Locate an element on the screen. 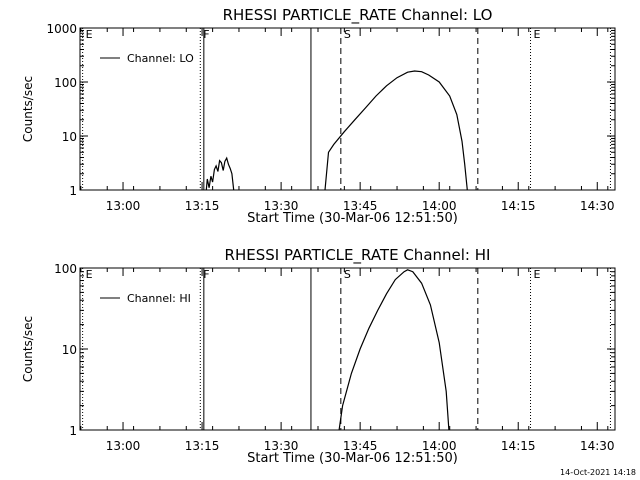 This screenshot has width=640, height=480. hi-marker-label: F is located at coordinates (206, 274).